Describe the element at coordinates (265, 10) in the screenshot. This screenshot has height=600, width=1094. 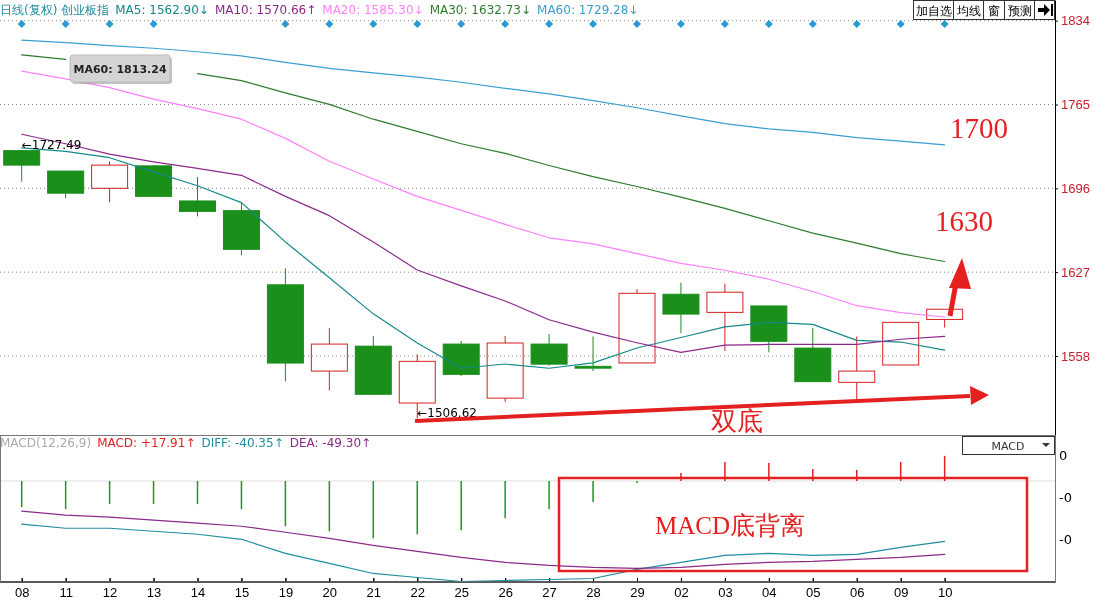
I see `text: MA10: 1570.66↑` at that location.